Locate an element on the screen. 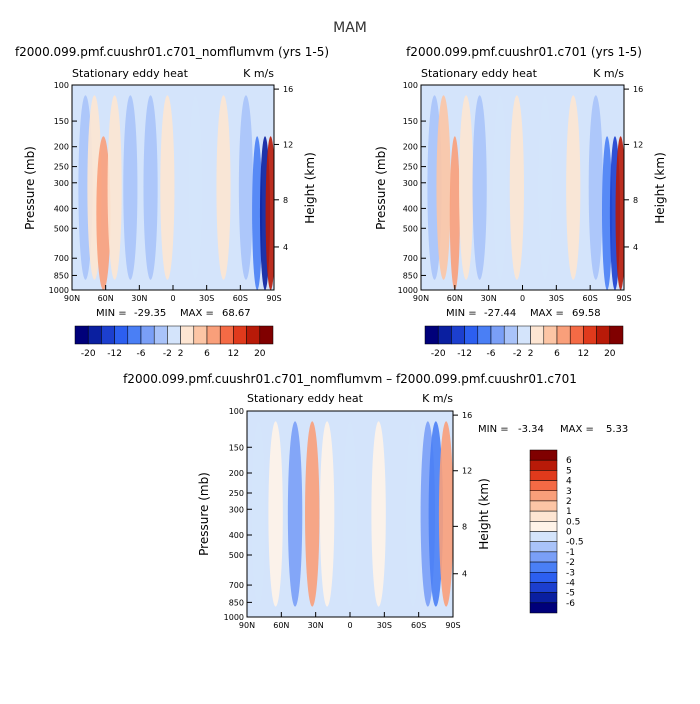  colorbar-tick-label: 4 is located at coordinates (569, 482).